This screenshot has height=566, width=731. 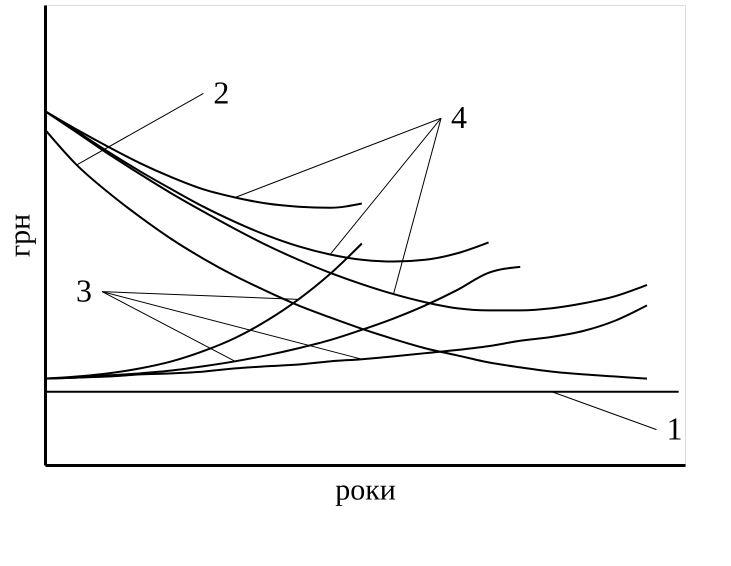 I want to click on y-axis-title: грн, so click(x=20, y=236).